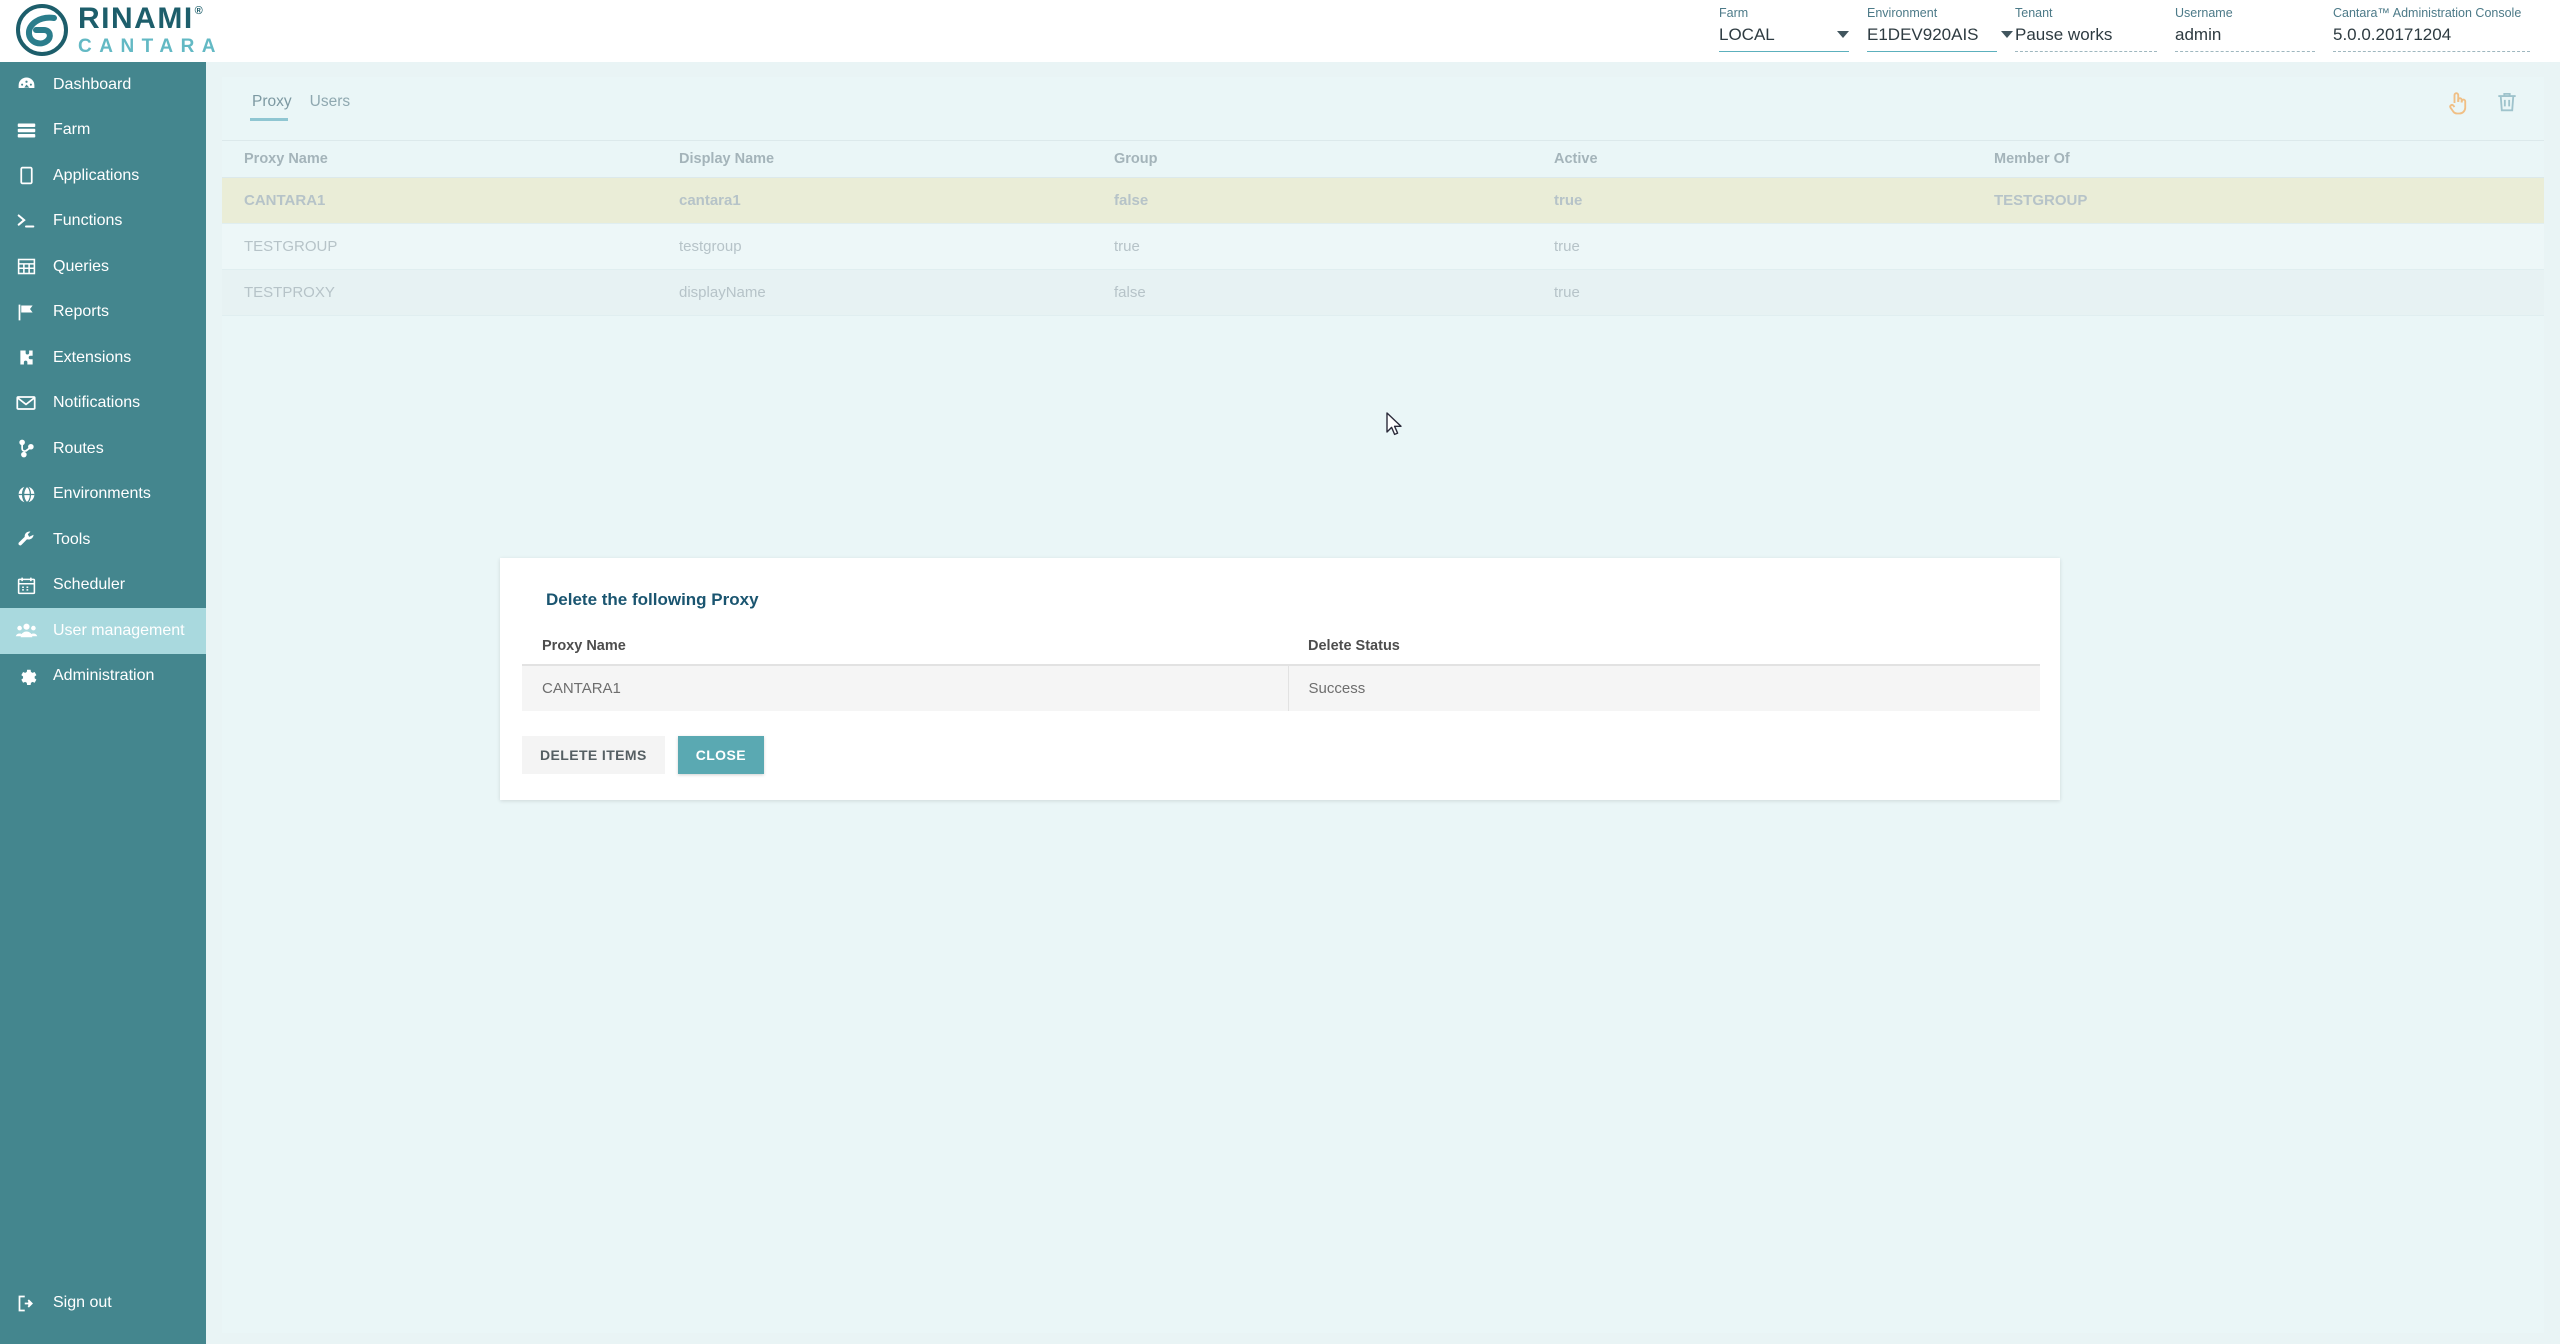  What do you see at coordinates (1752, 159) in the screenshot?
I see `column-header-active: Active` at bounding box center [1752, 159].